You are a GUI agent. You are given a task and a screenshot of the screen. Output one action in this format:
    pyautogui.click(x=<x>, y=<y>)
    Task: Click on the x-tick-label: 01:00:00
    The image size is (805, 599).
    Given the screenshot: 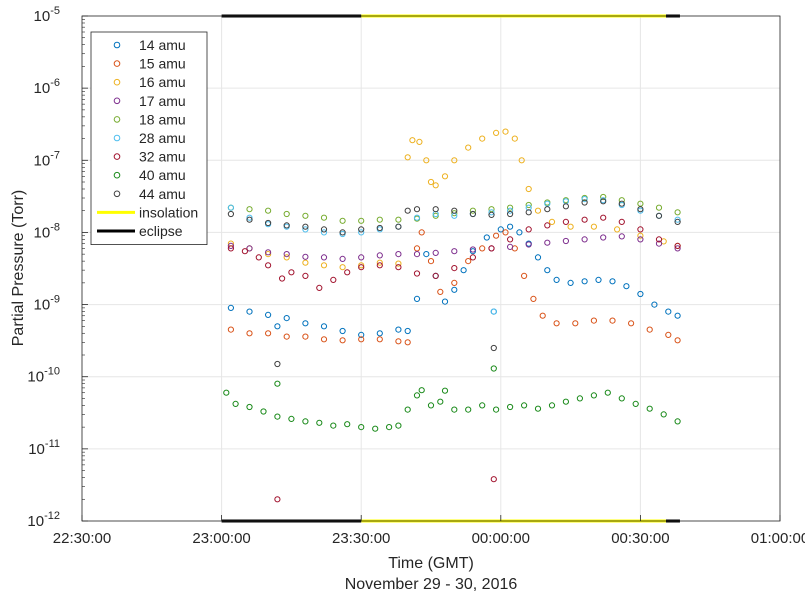 What is the action you would take?
    pyautogui.click(x=778, y=538)
    